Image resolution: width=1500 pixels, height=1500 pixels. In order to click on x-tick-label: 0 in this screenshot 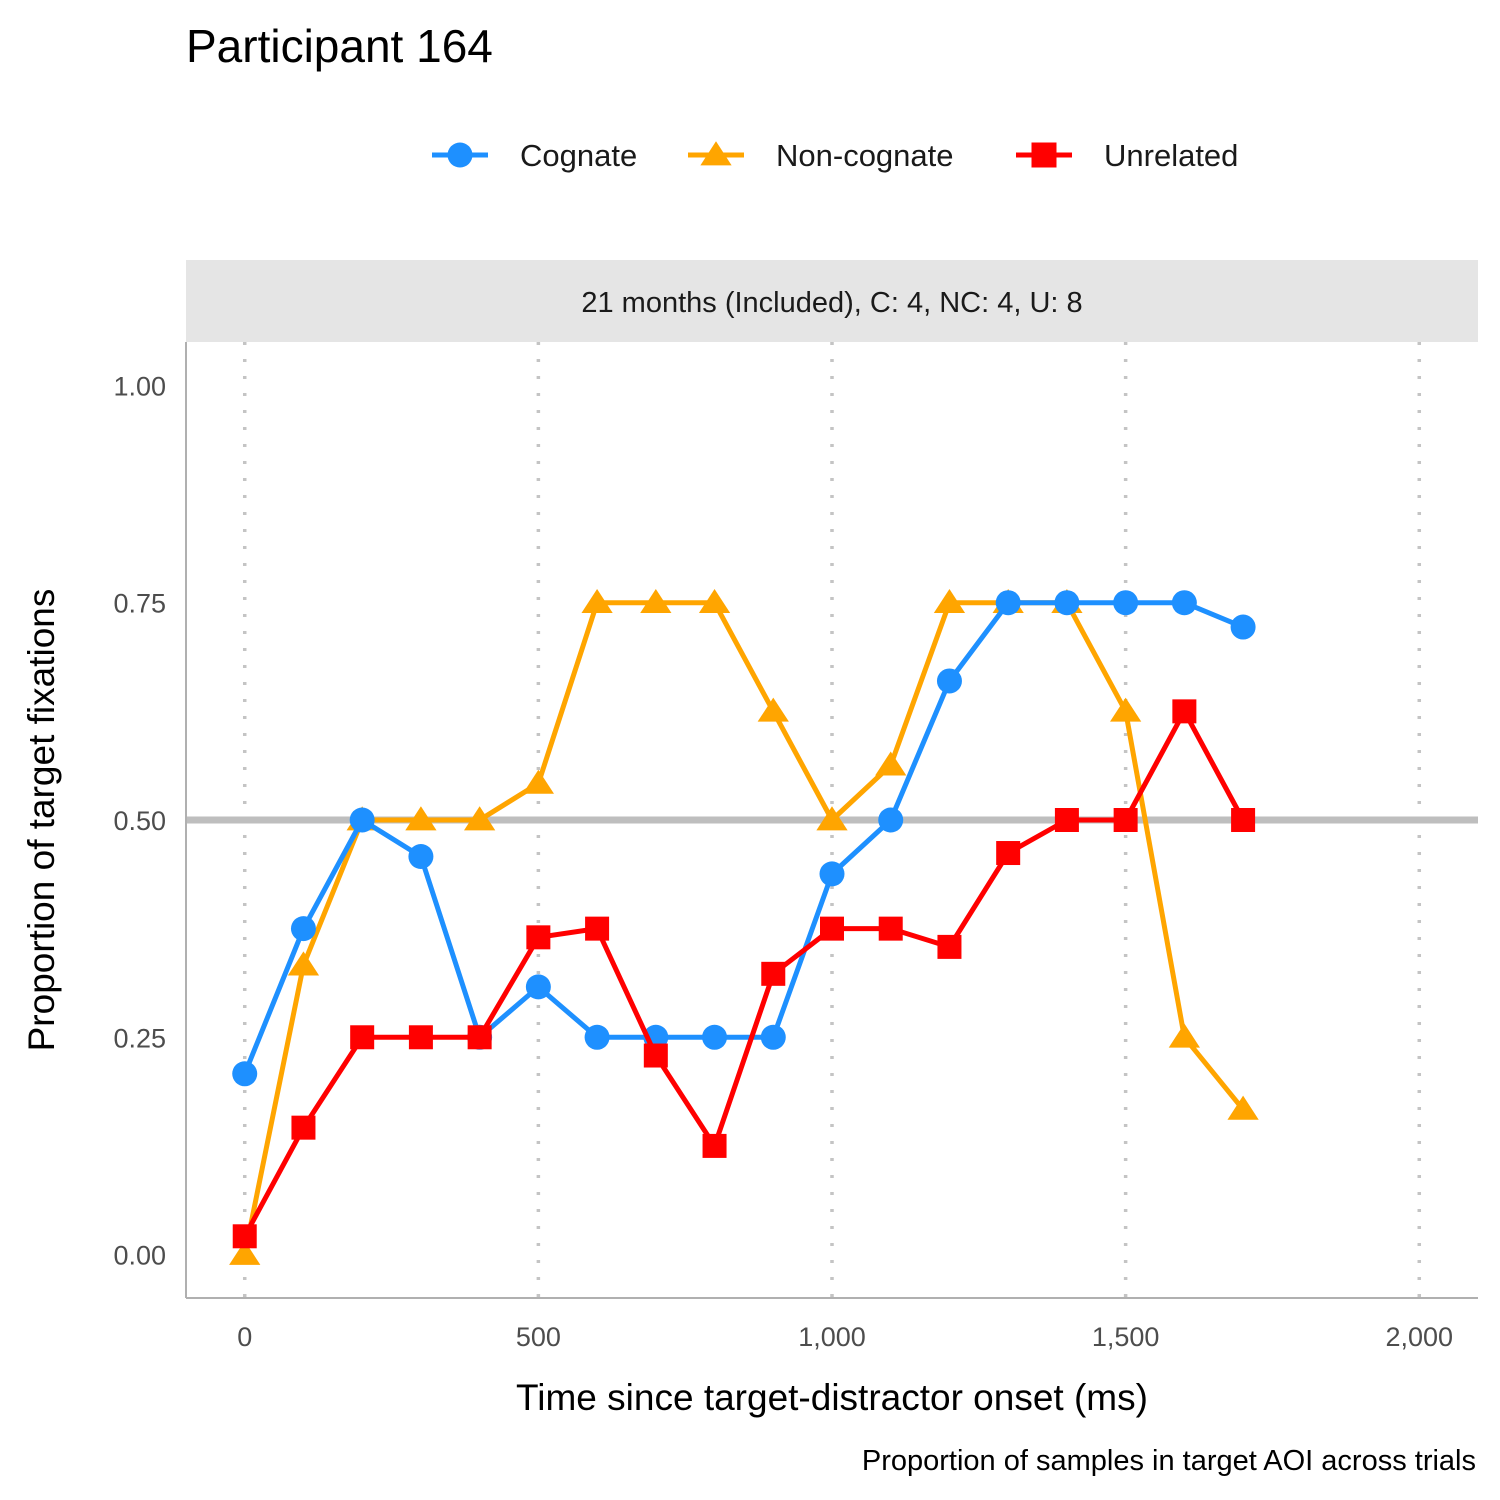, I will do `click(244, 1337)`.